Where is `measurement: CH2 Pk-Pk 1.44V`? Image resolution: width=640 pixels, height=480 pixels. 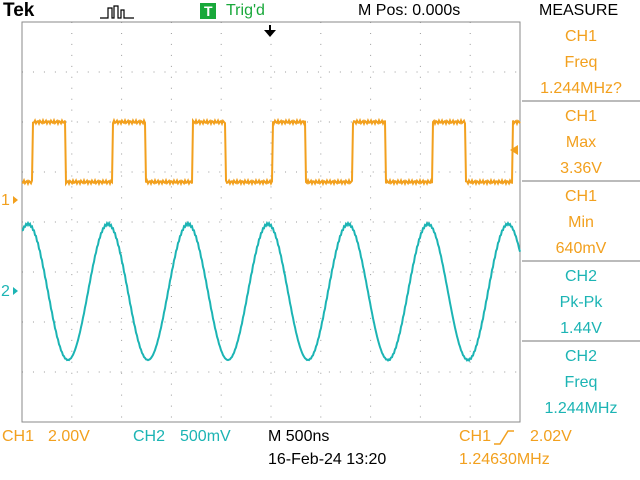
measurement: CH2 Pk-Pk 1.44V is located at coordinates (581, 301).